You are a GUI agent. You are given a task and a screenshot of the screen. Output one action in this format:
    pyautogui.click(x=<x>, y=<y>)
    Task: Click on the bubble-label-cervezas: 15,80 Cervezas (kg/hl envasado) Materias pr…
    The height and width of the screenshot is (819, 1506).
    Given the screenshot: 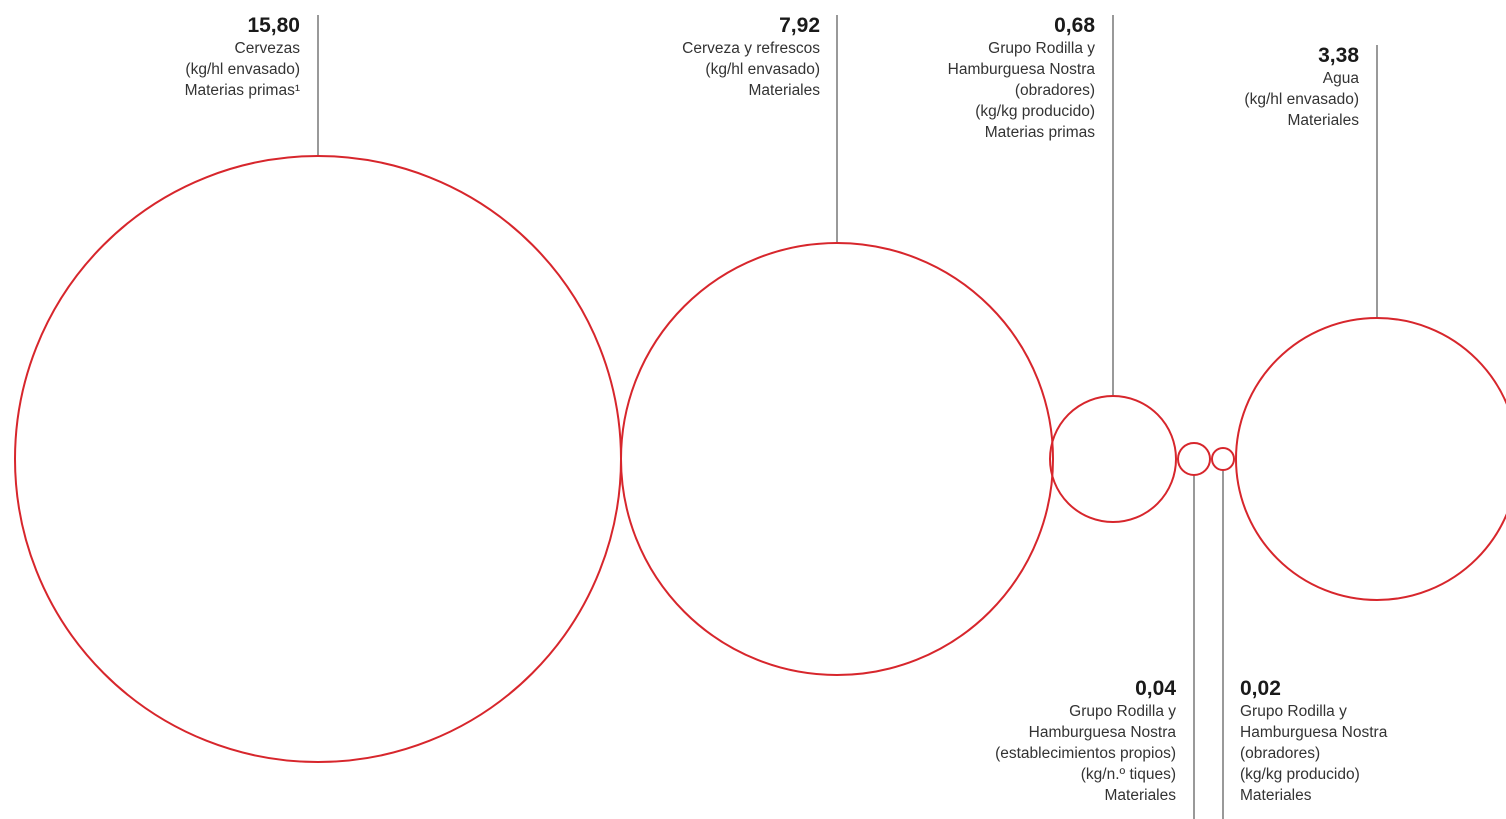 What is the action you would take?
    pyautogui.click(x=242, y=57)
    